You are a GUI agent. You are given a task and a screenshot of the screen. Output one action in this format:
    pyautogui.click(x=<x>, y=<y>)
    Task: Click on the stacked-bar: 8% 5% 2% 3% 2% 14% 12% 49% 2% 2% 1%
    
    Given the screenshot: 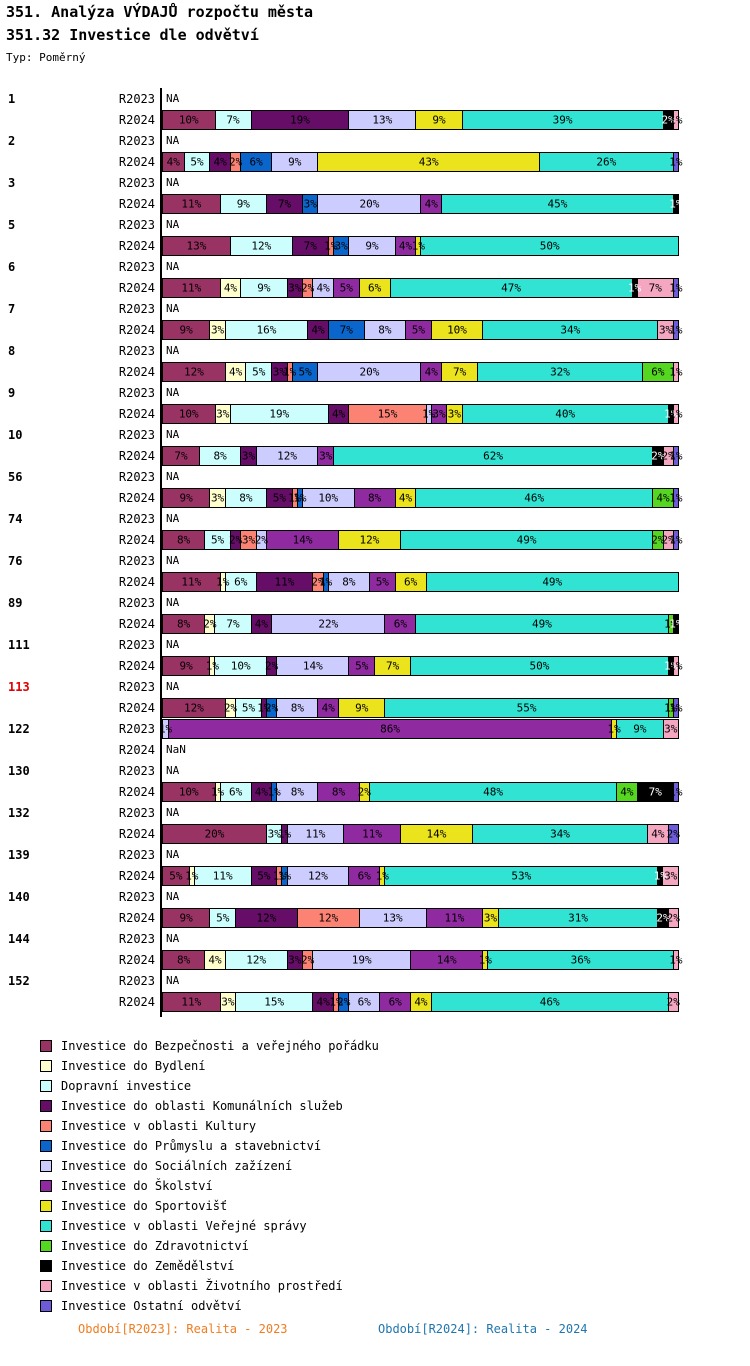 What is the action you would take?
    pyautogui.click(x=422, y=539)
    